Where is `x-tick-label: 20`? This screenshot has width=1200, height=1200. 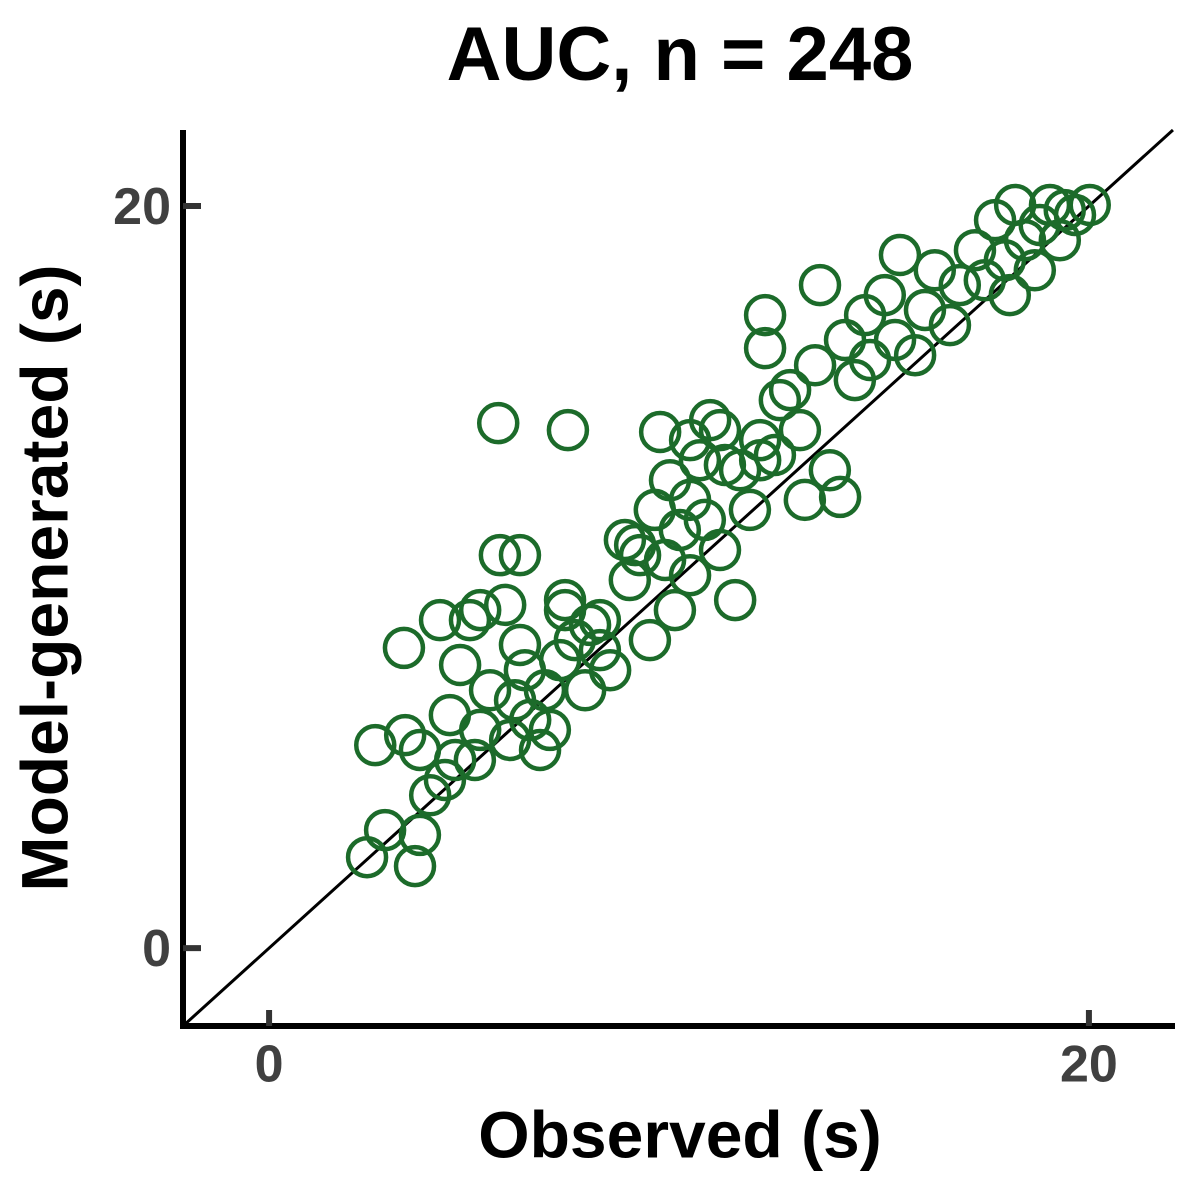 x-tick-label: 20 is located at coordinates (1089, 1065).